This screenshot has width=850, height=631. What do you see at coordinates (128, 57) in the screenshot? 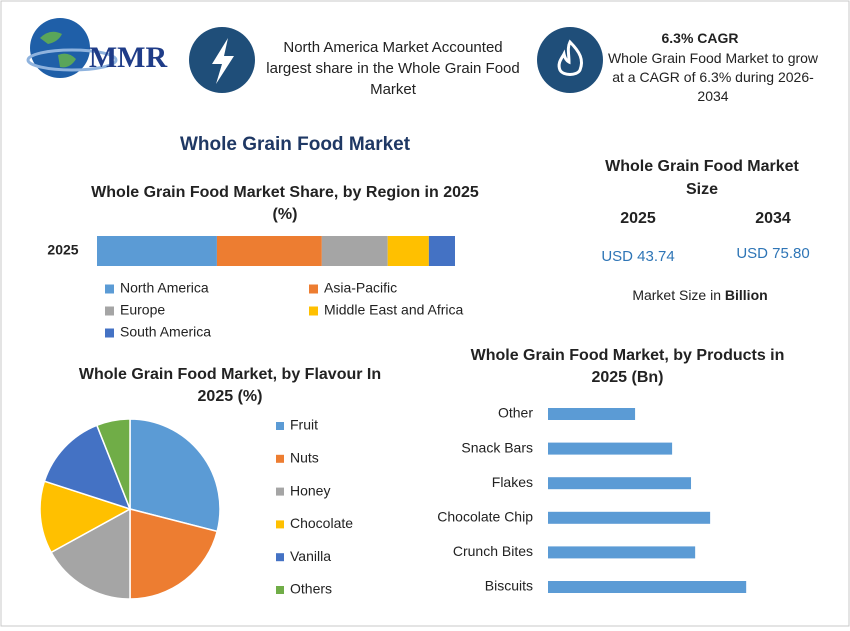
I see `logo-text: MMR` at bounding box center [128, 57].